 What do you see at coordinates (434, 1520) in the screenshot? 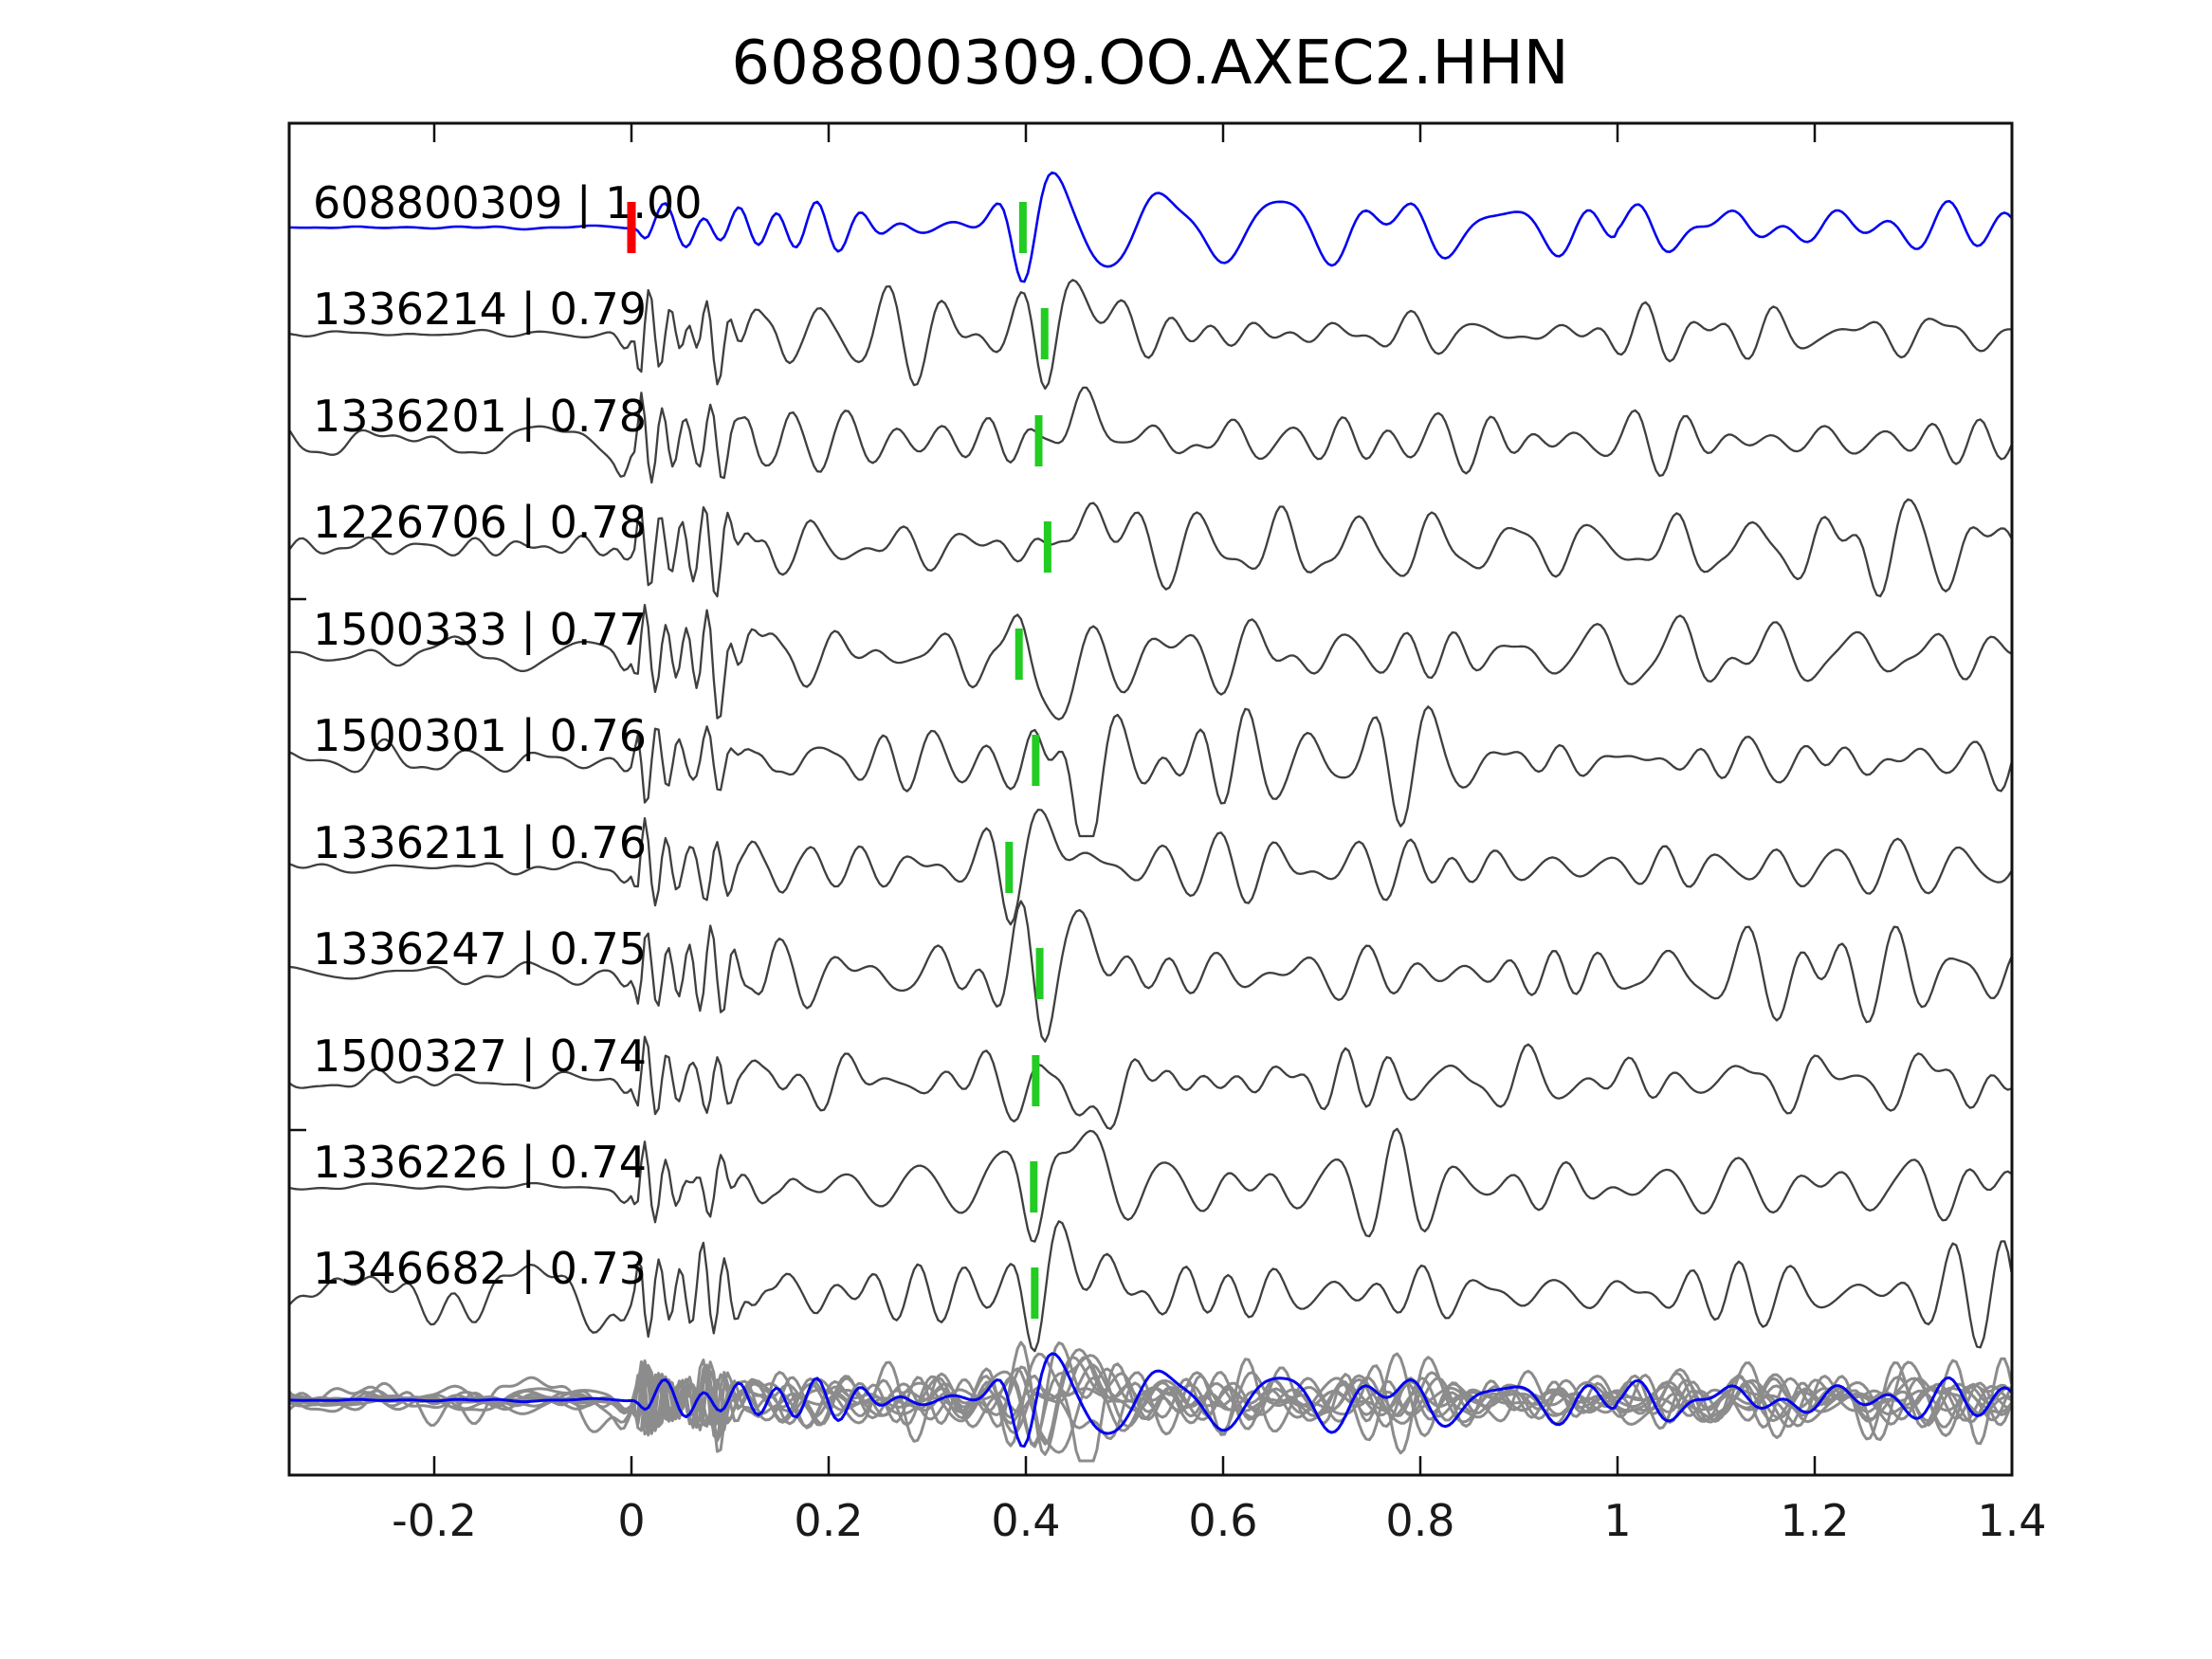
I see `x-tick-label: -0.2` at bounding box center [434, 1520].